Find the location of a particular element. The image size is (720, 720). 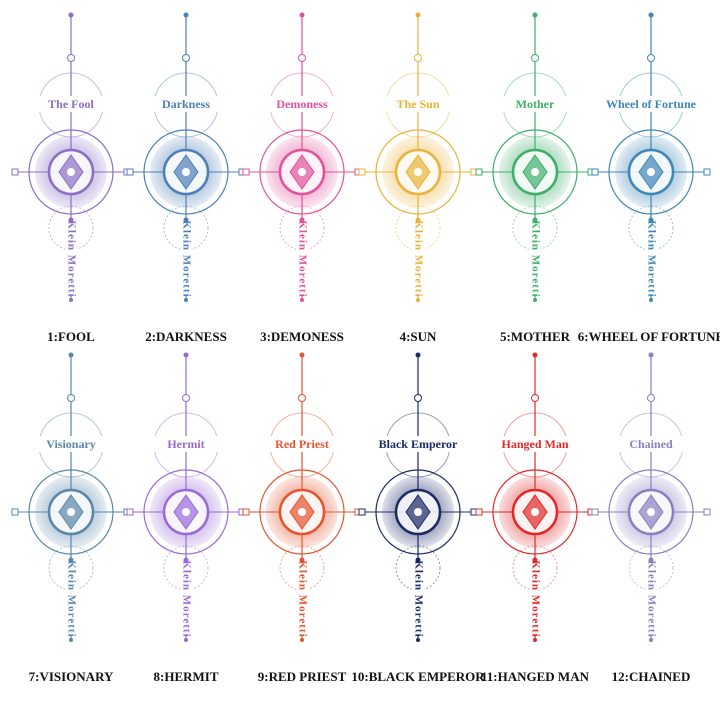

emblem-title: The Sun is located at coordinates (417, 104).